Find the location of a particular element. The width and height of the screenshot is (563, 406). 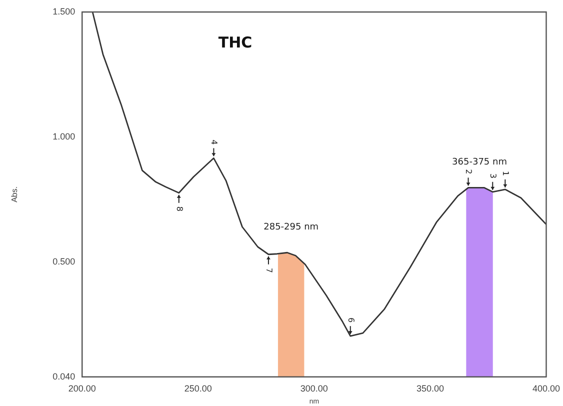

annotation: 4 is located at coordinates (214, 142).